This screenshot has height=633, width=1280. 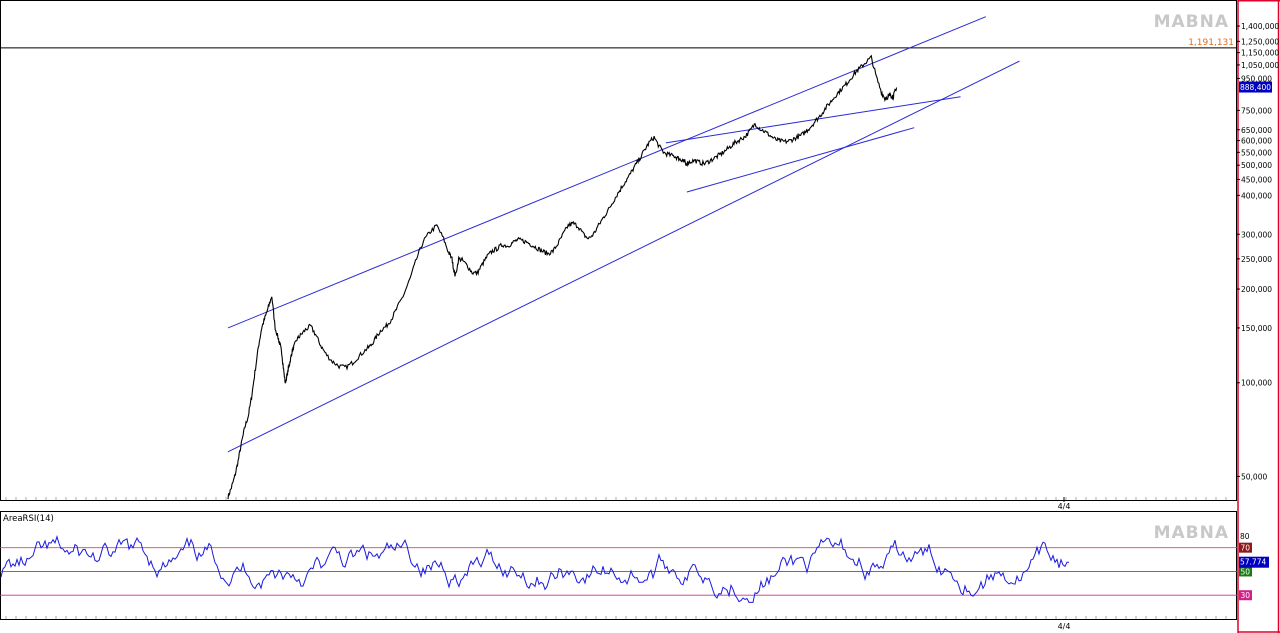 What do you see at coordinates (1256, 195) in the screenshot?
I see `price-y-tick-label: 400,000` at bounding box center [1256, 195].